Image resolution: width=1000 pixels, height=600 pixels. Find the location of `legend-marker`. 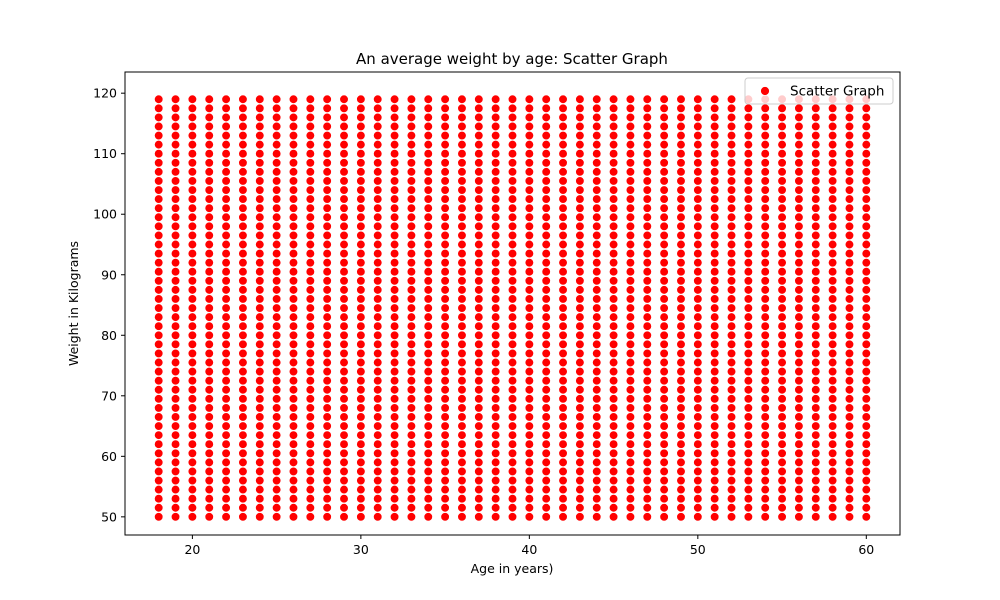

legend-marker is located at coordinates (765, 91).